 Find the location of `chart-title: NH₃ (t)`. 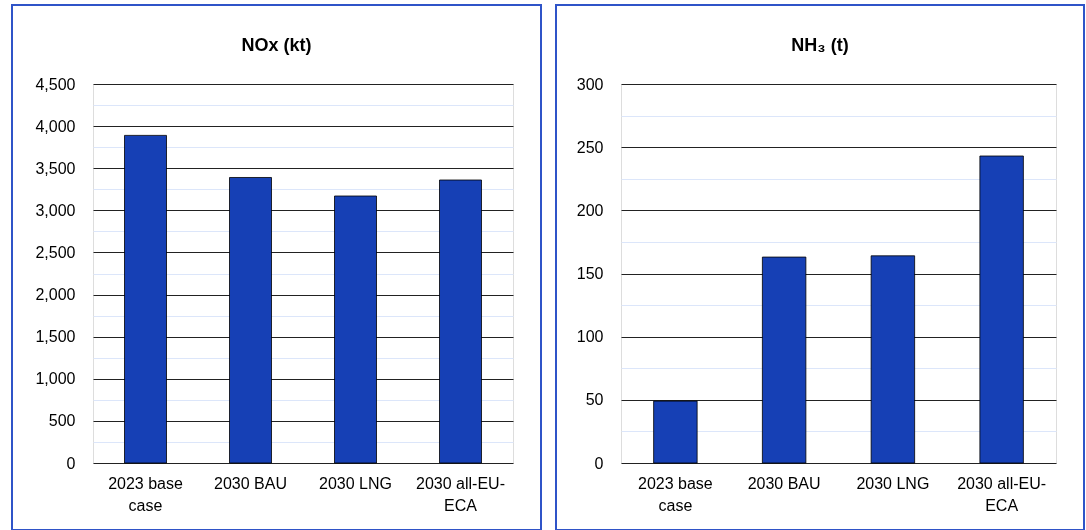

chart-title: NH₃ (t) is located at coordinates (820, 45).